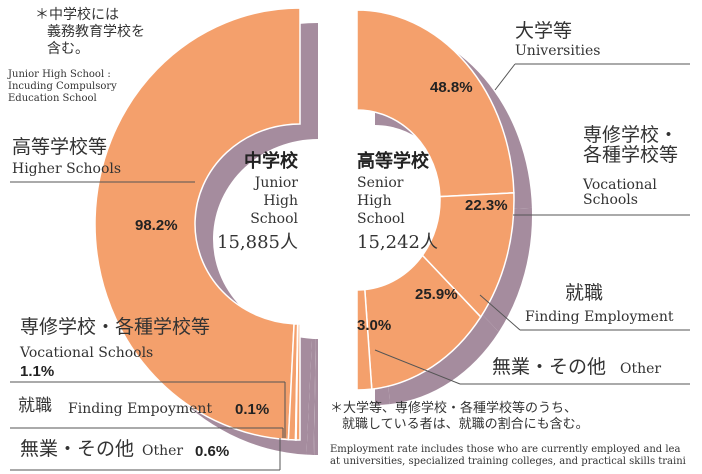 This screenshot has width=702, height=474. What do you see at coordinates (380, 183) in the screenshot?
I see `center-subtitle: Senior` at bounding box center [380, 183].